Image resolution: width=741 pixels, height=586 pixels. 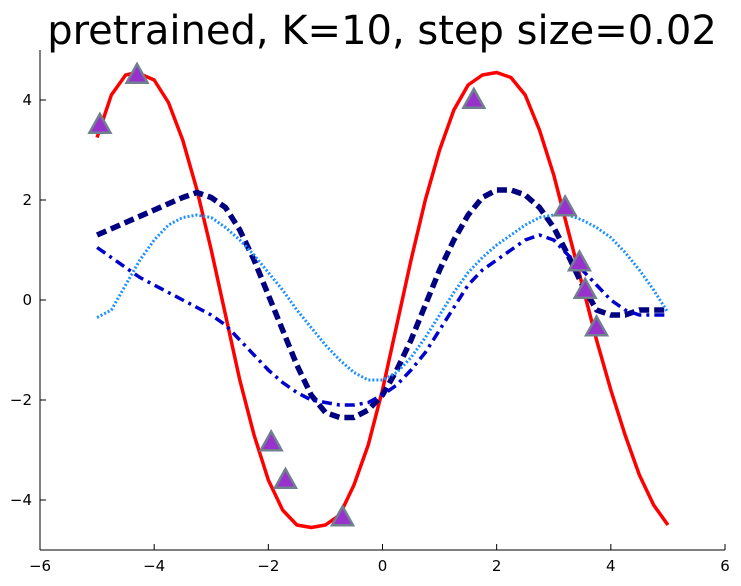 I want to click on x-tick-label: 2, so click(x=497, y=566).